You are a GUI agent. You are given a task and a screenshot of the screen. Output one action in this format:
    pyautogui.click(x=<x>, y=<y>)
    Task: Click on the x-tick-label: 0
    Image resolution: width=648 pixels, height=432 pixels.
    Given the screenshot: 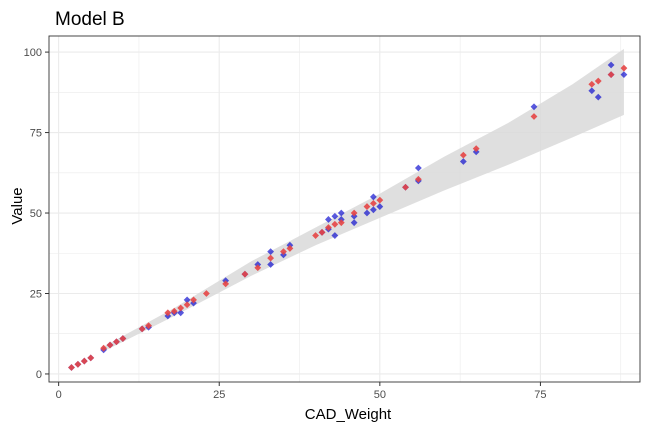 What is the action you would take?
    pyautogui.click(x=59, y=395)
    